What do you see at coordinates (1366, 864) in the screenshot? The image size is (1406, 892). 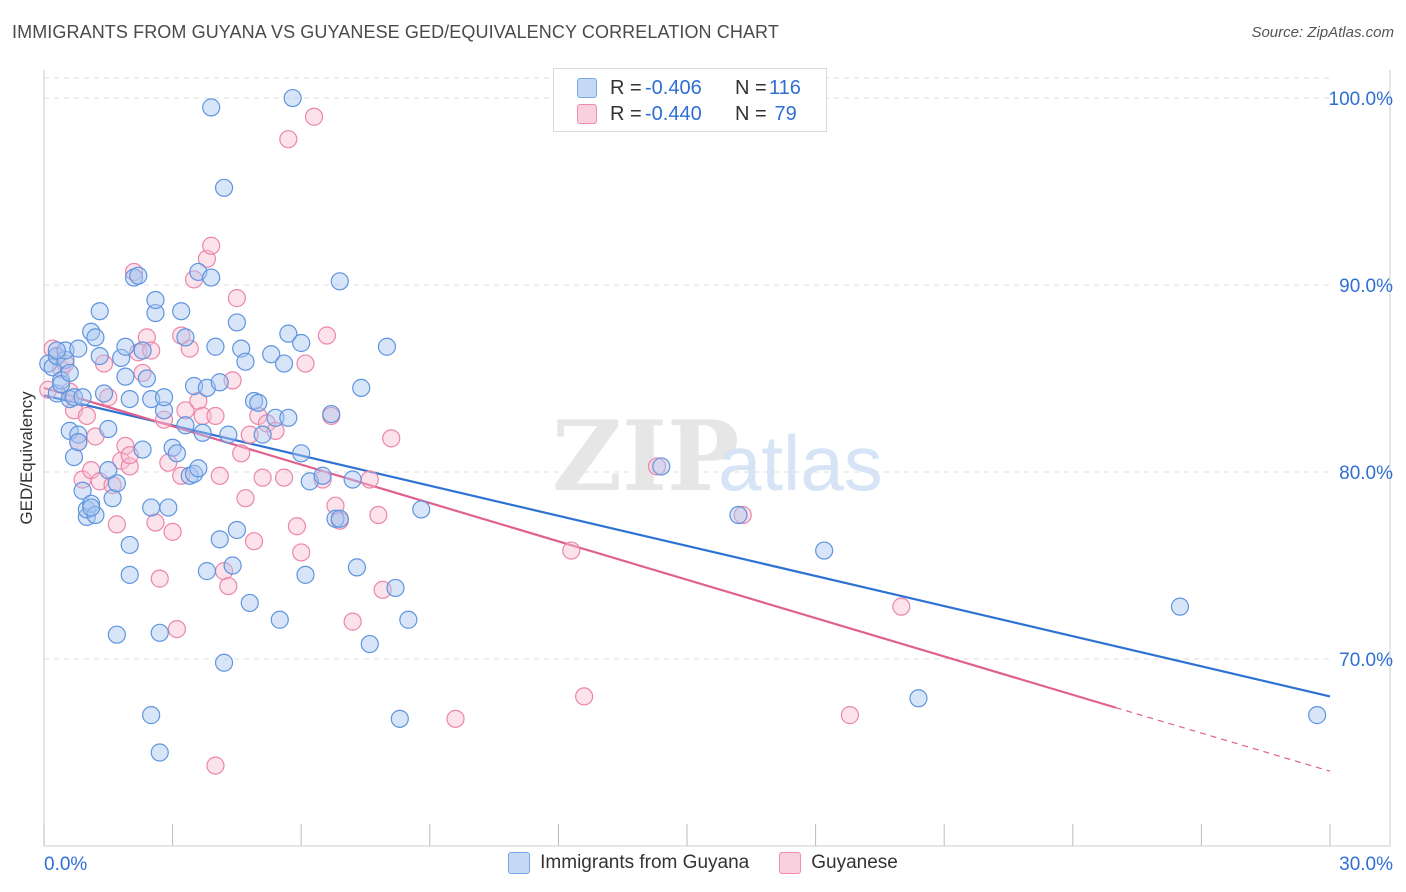 I see `x-tick-label-max: 30.0%` at bounding box center [1366, 864].